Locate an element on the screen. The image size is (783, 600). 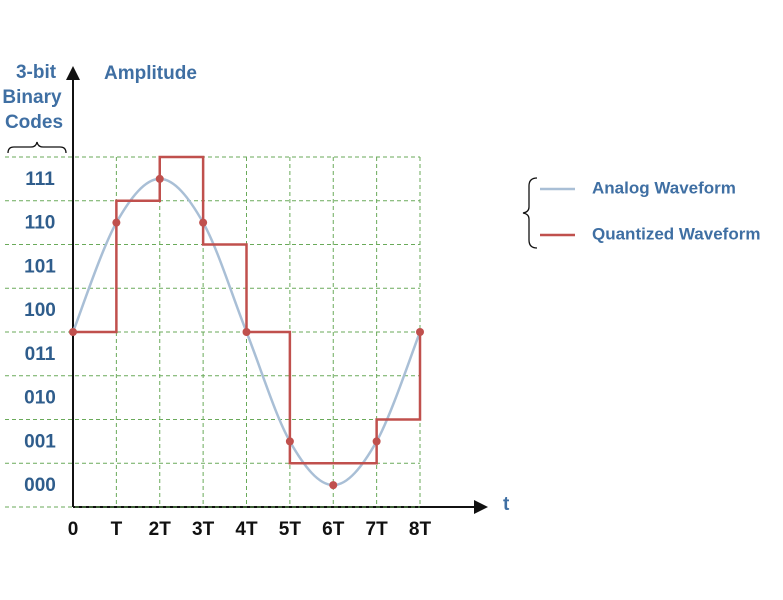
y-arrow is located at coordinates (73, 73).